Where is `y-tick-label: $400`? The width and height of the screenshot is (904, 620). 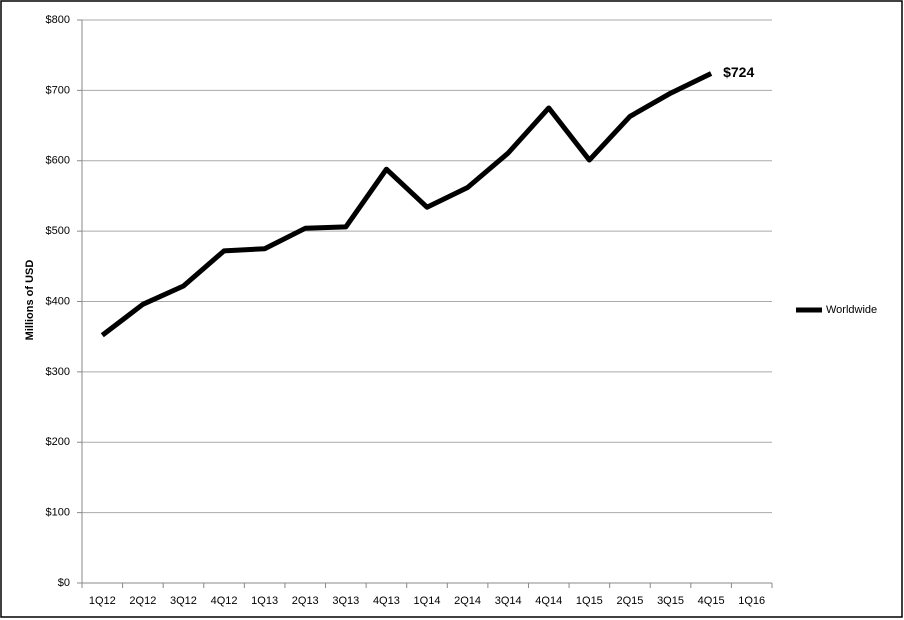
y-tick-label: $400 is located at coordinates (58, 301).